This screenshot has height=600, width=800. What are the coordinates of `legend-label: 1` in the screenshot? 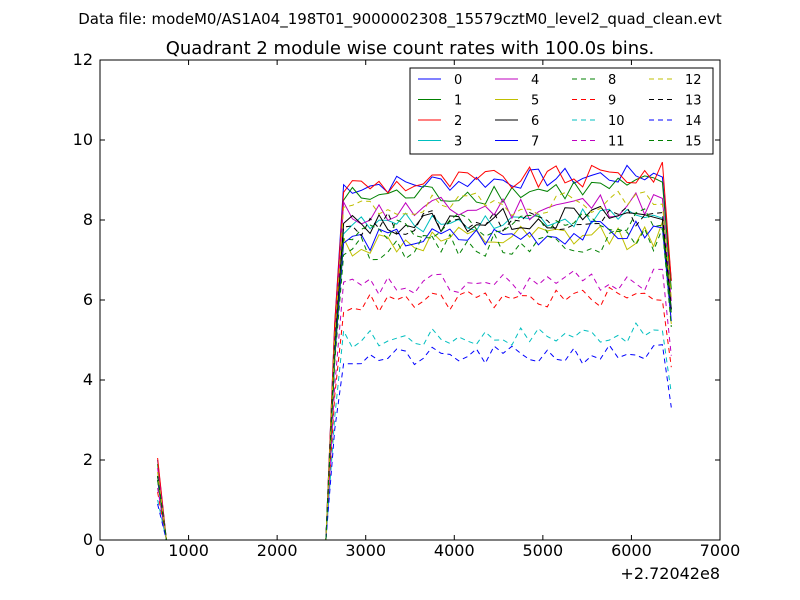 It's located at (458, 101).